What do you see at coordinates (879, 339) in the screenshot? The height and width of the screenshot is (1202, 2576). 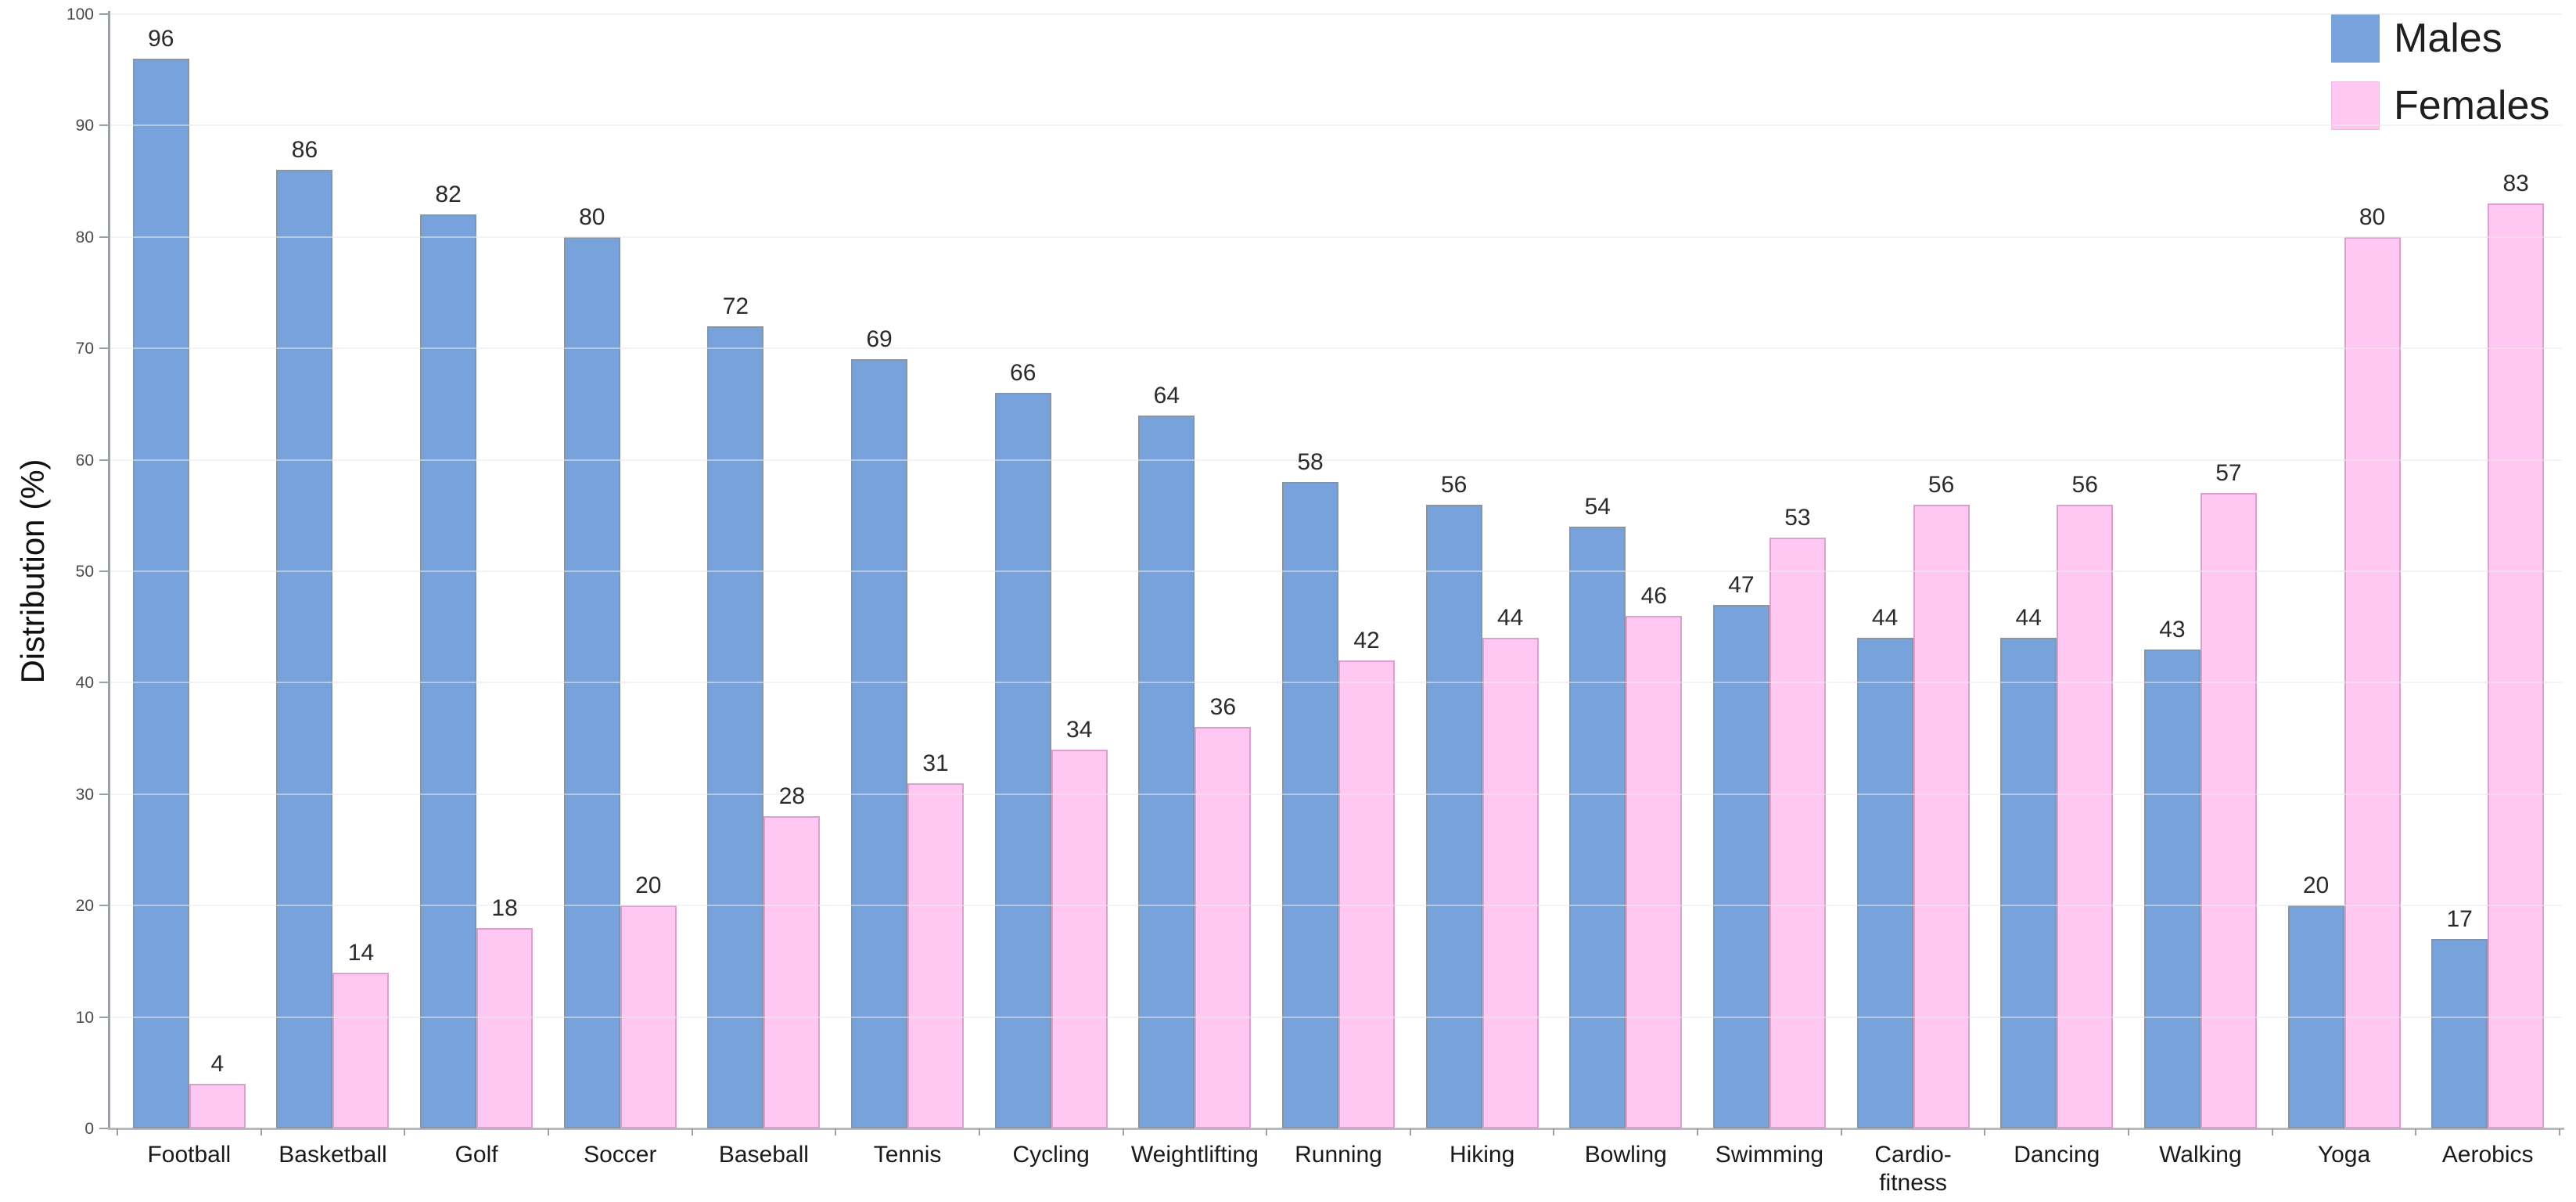 I see `bar-value-label: 69` at bounding box center [879, 339].